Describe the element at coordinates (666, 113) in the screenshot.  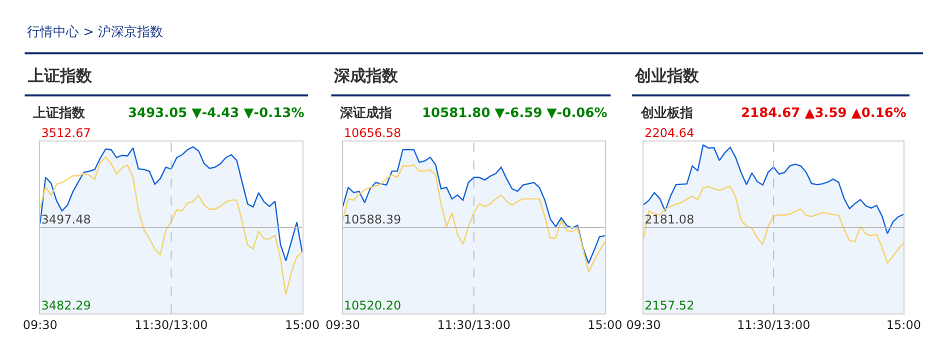
I see `chart-subtitle: 创业板指` at that location.